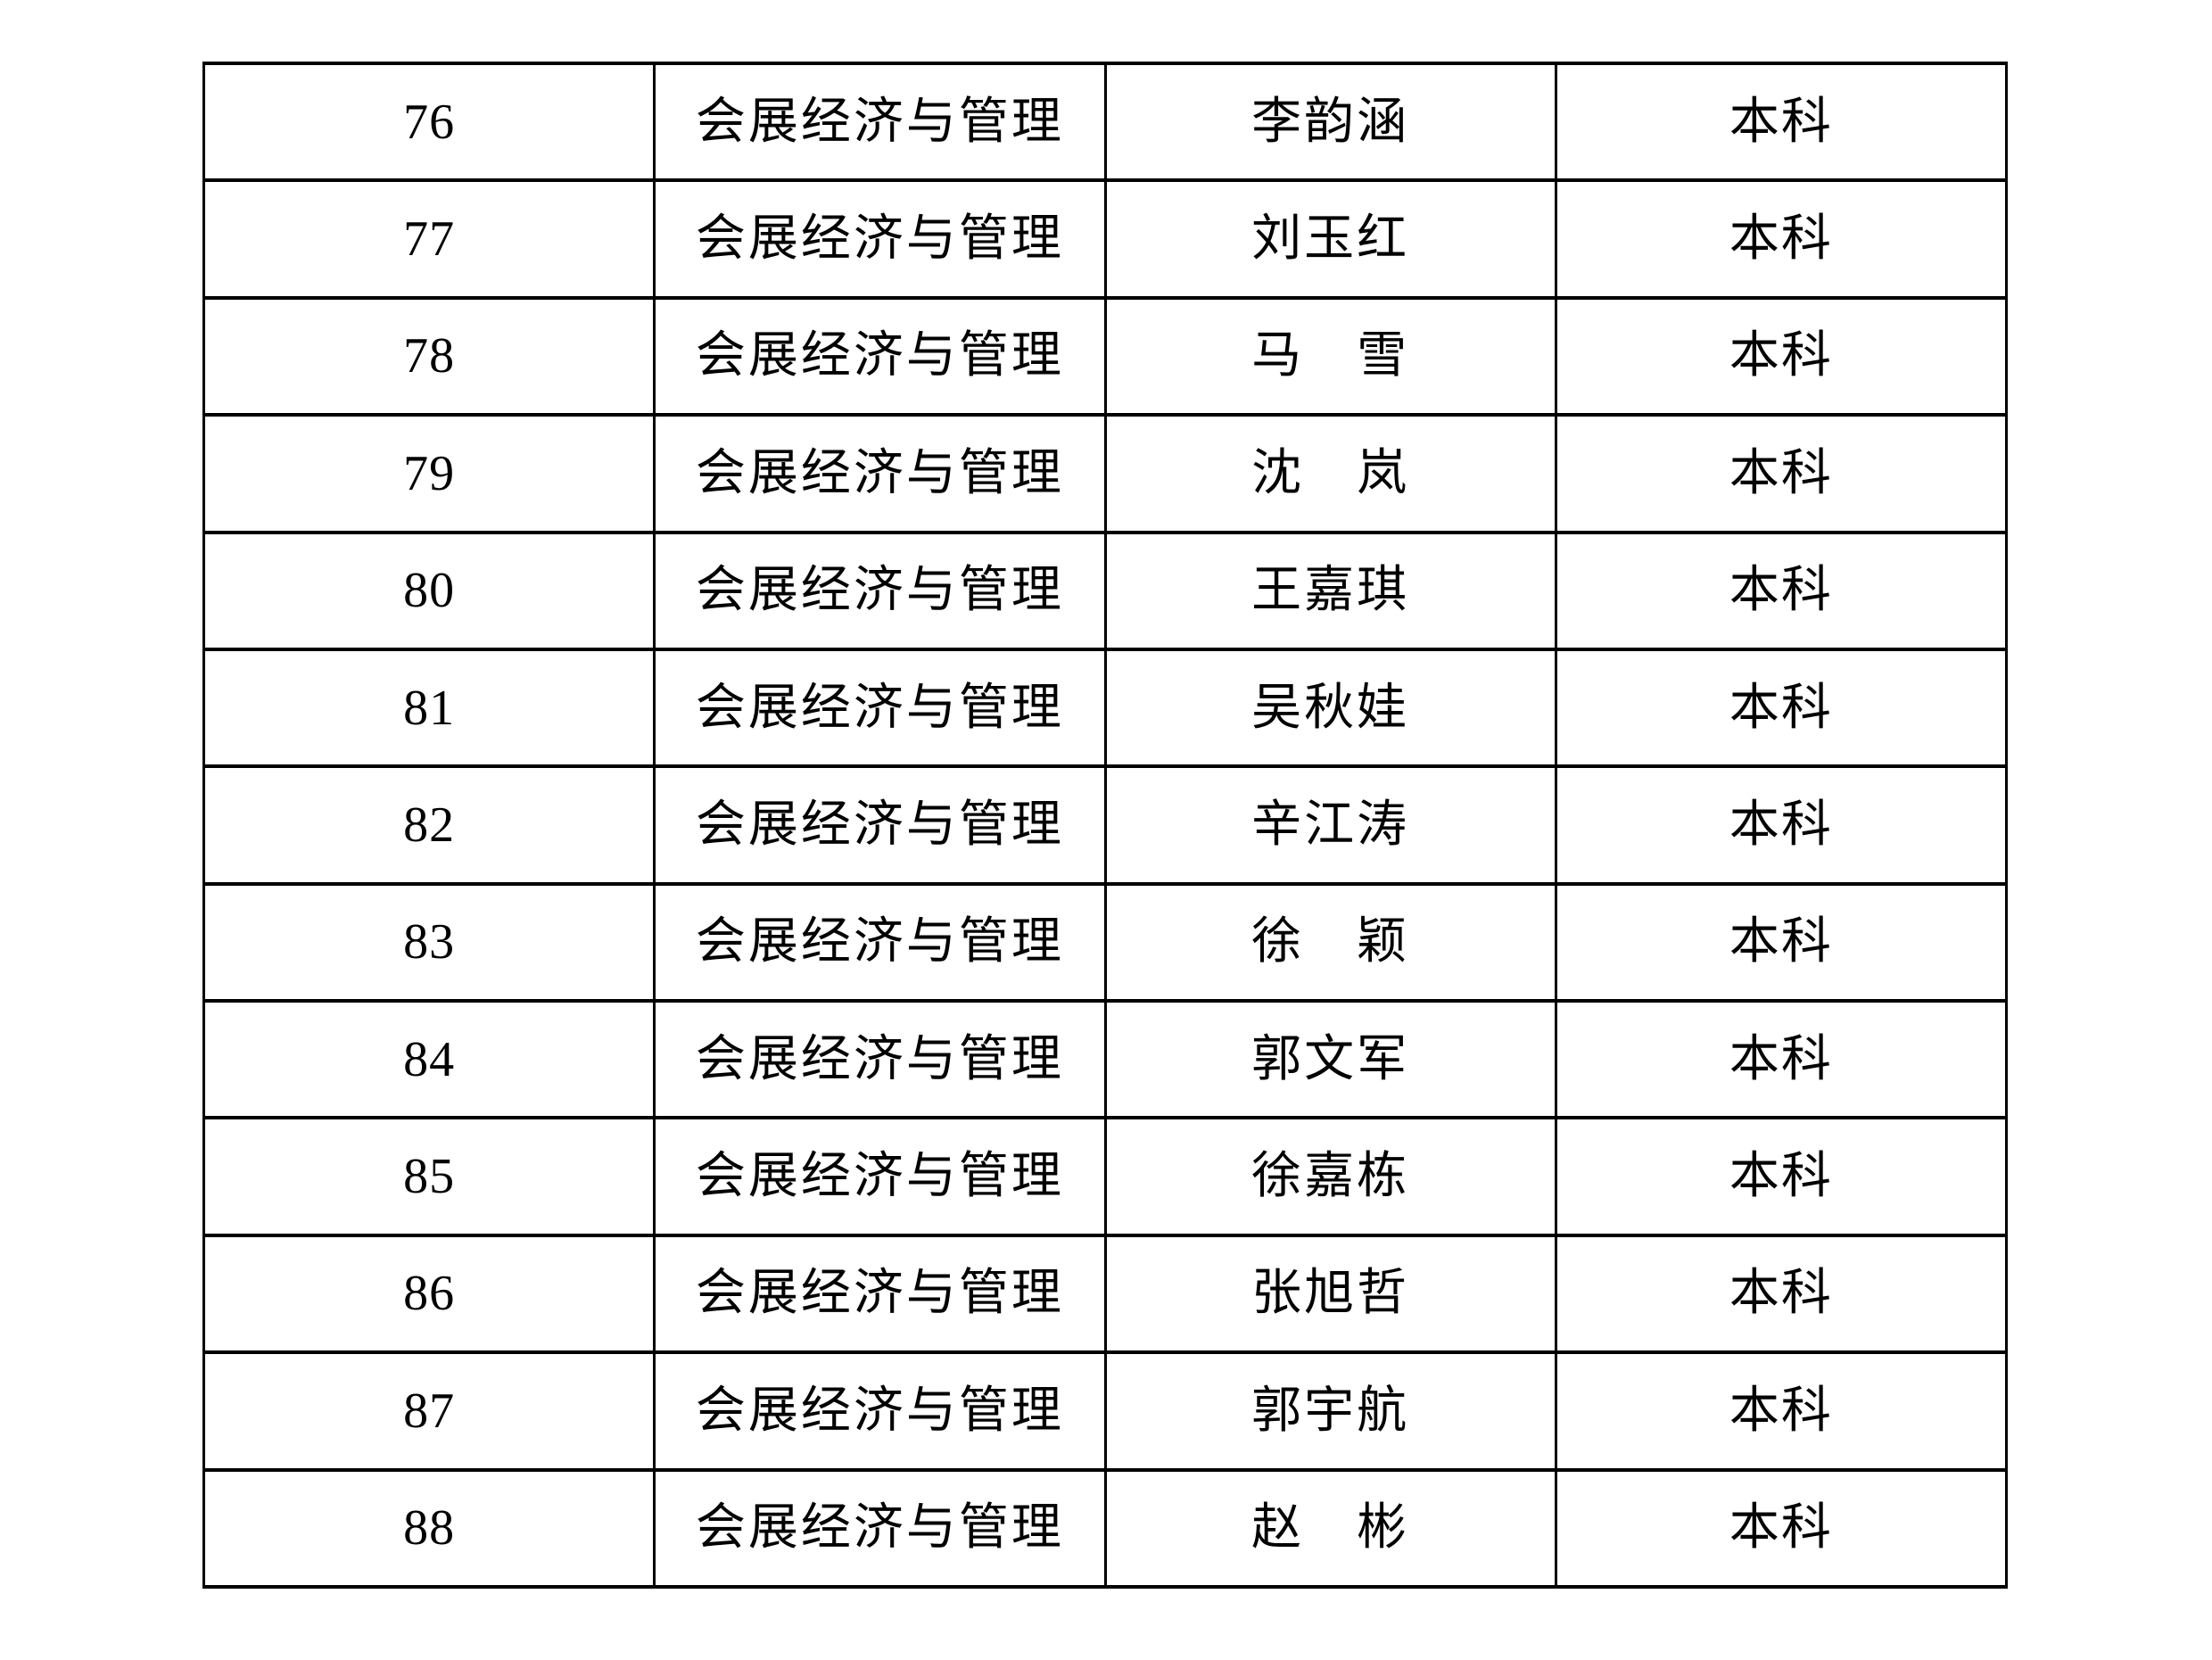 The height and width of the screenshot is (1660, 2212). Describe the element at coordinates (429, 1059) in the screenshot. I see `row-number-cell: 84` at that location.